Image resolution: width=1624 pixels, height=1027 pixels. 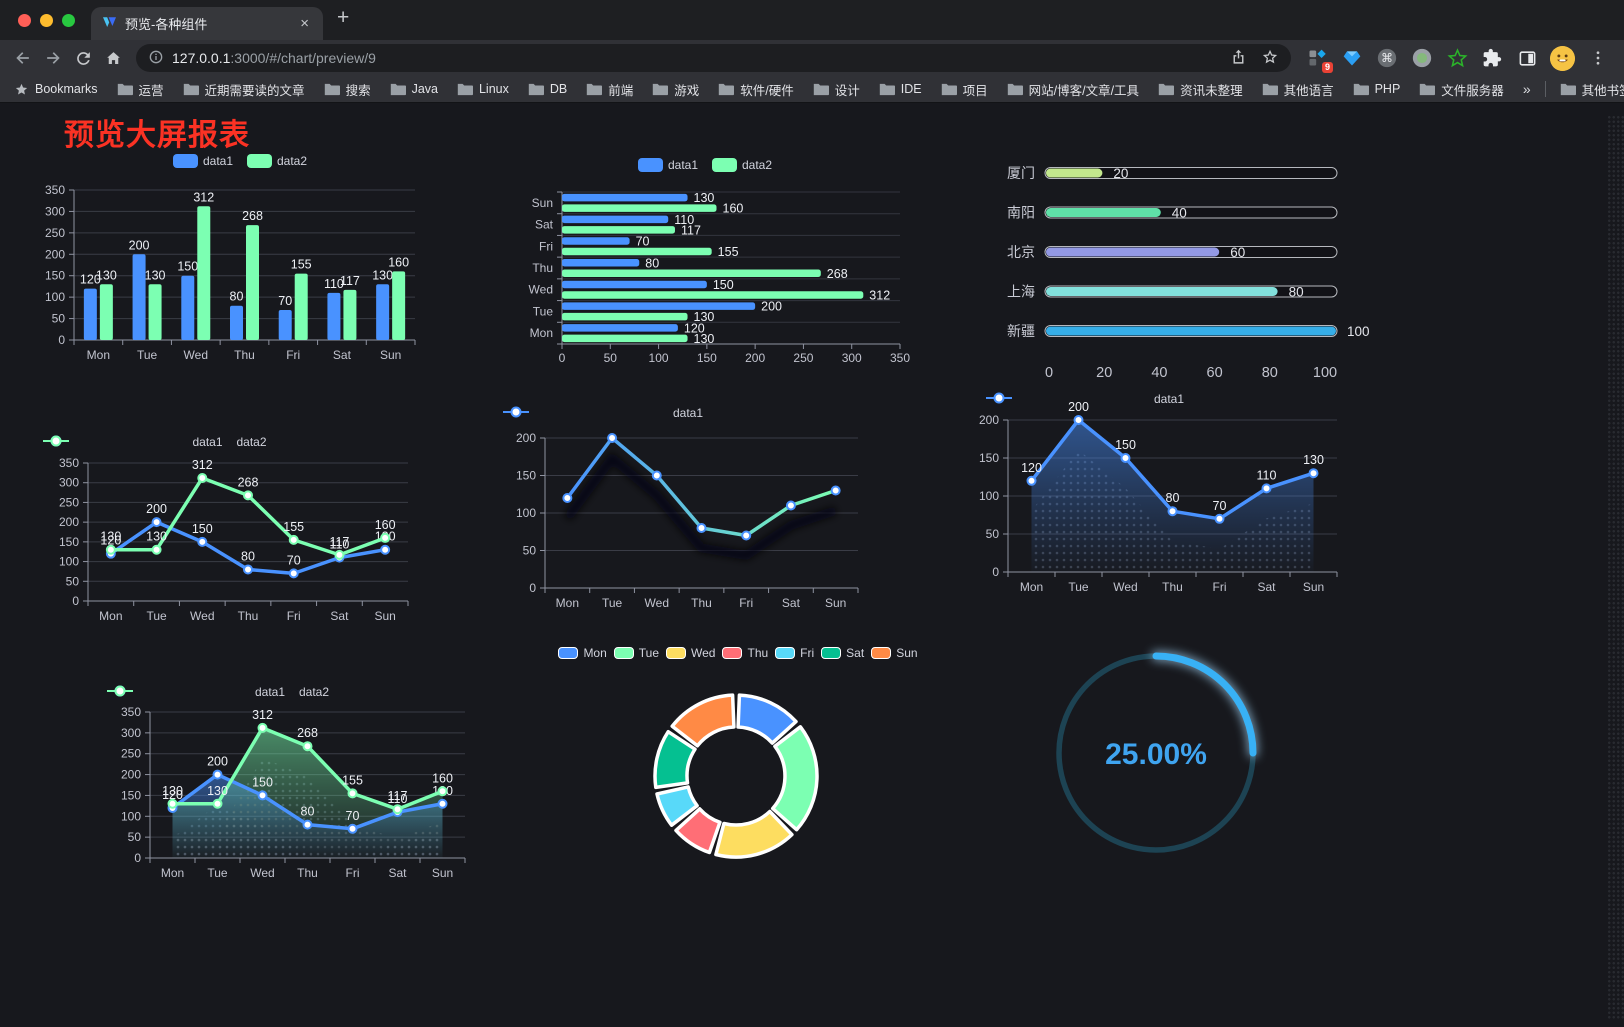 I want to click on bookmark-folder: DB, so click(x=547, y=89).